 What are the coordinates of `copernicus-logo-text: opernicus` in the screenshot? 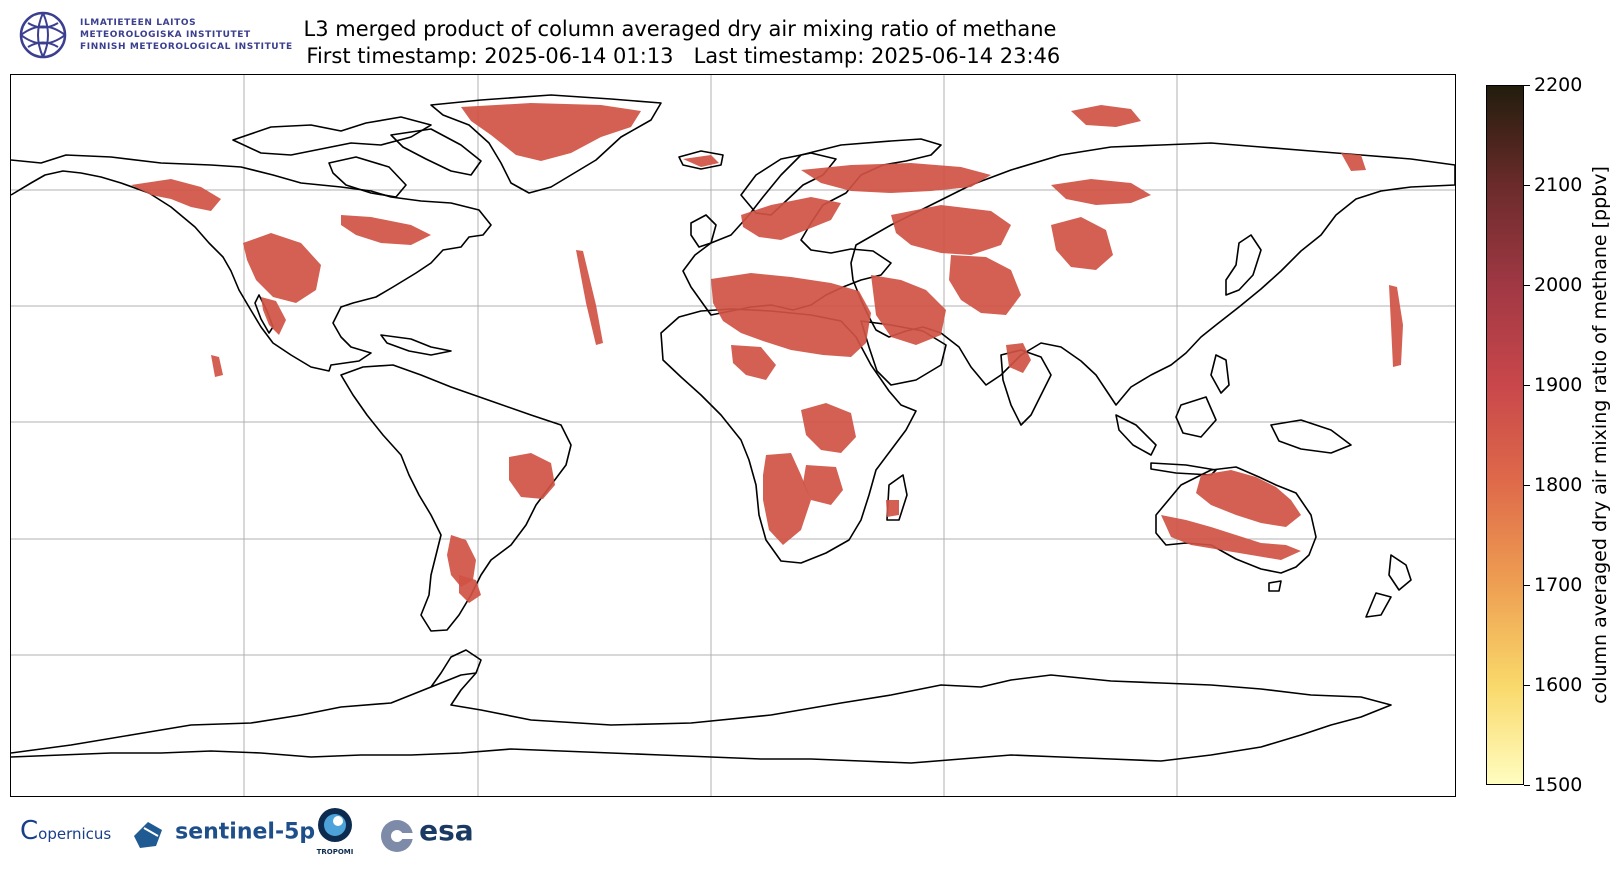 It's located at (75, 834).